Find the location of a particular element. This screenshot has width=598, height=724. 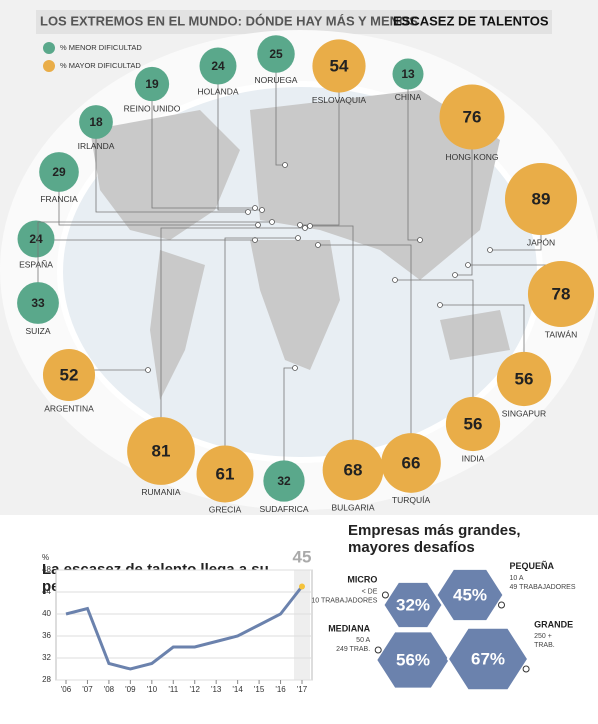

south-america is located at coordinates (177, 325).